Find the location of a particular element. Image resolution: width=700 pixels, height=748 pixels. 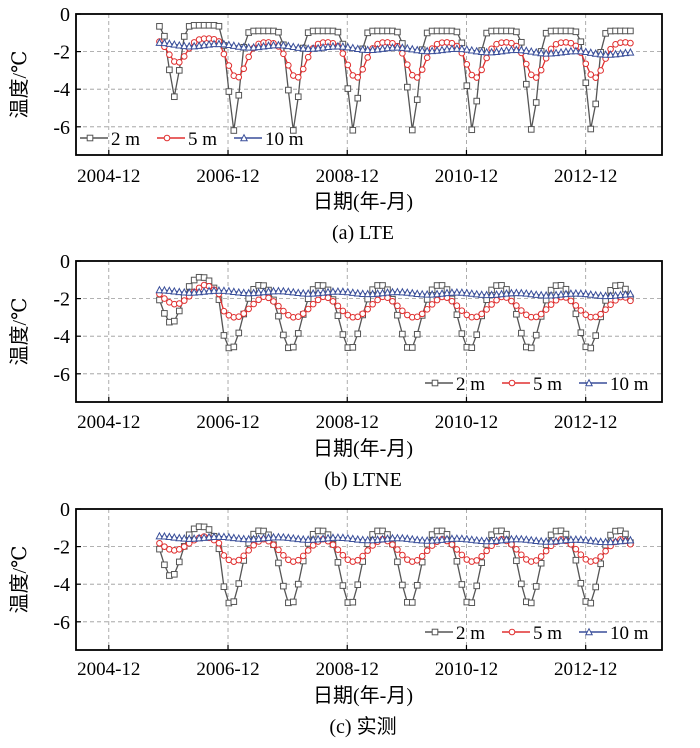

x-tick-label: 2010-12 is located at coordinates (466, 669).